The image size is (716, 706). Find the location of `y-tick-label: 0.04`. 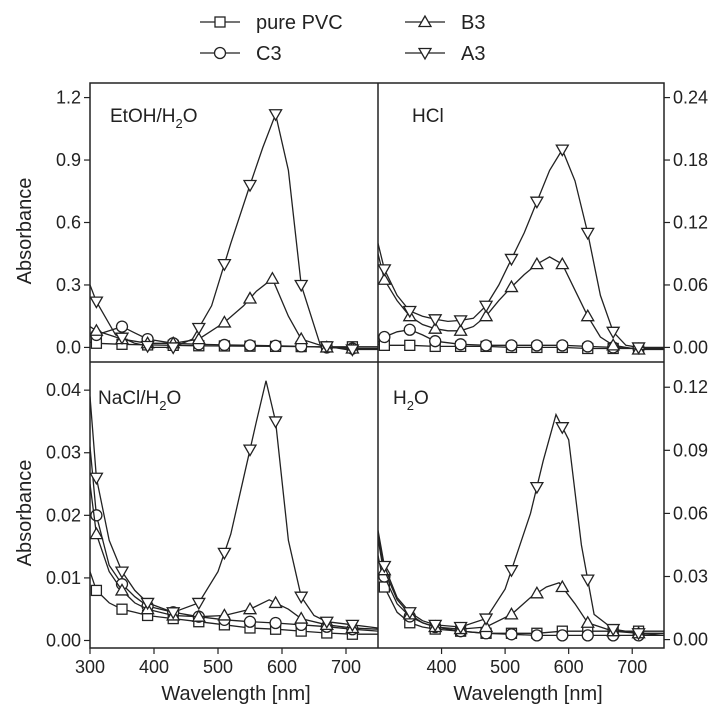

y-tick-label: 0.04 is located at coordinates (63, 390).